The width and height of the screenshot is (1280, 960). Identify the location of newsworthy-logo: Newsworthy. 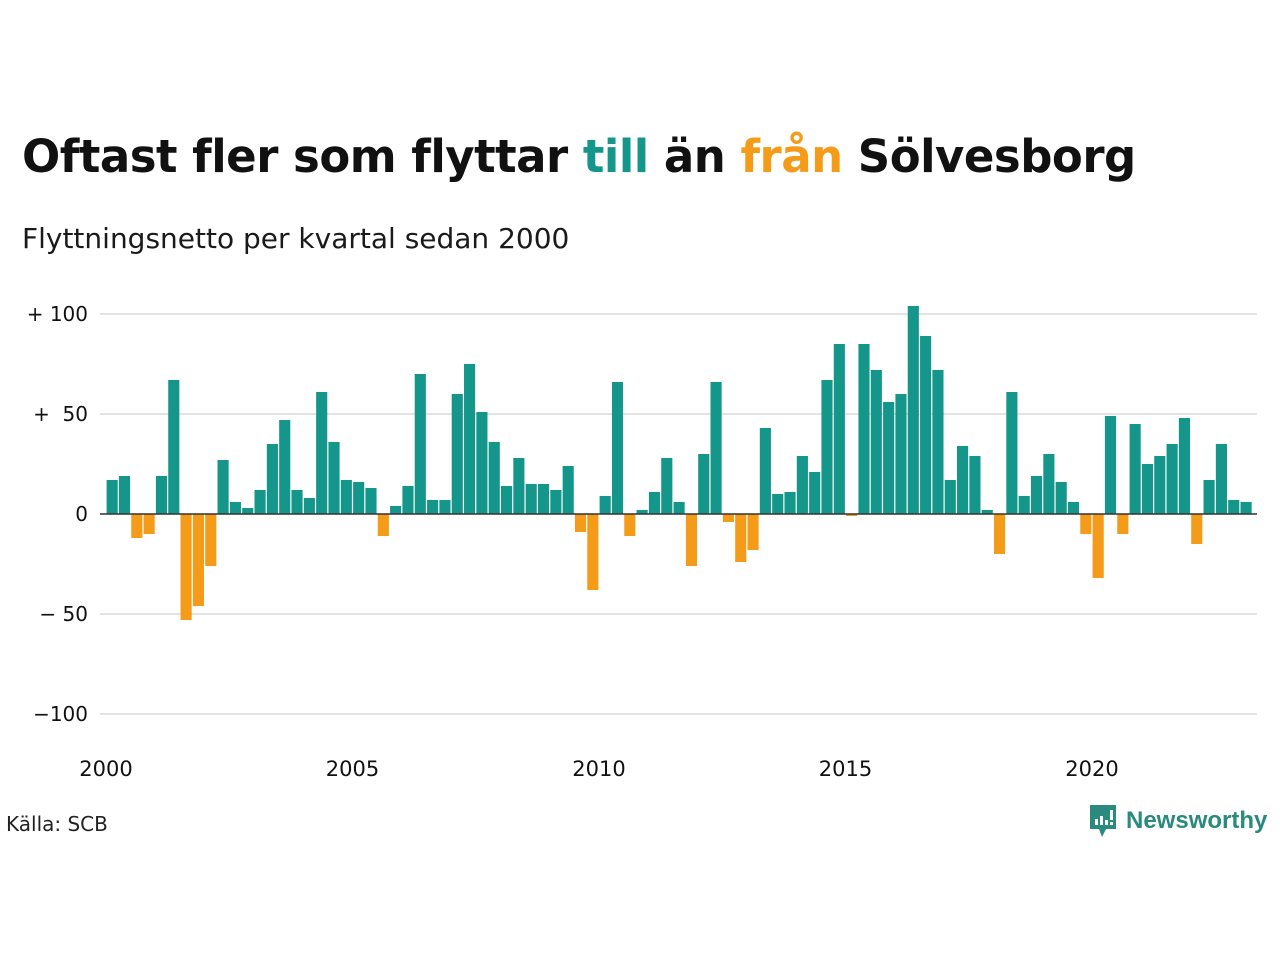
(1177, 821).